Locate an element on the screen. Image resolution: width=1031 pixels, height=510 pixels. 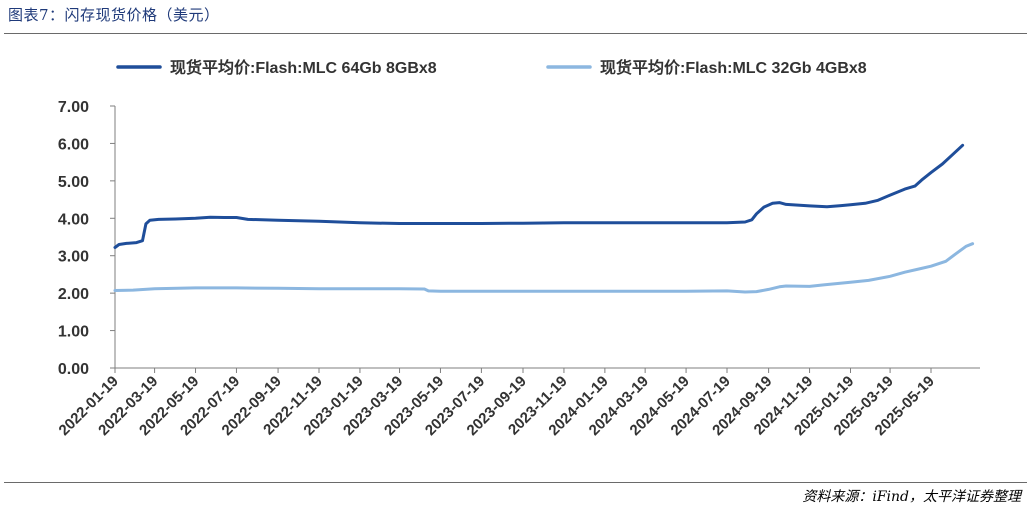
y-tick-label: 2.00 is located at coordinates (73, 294).